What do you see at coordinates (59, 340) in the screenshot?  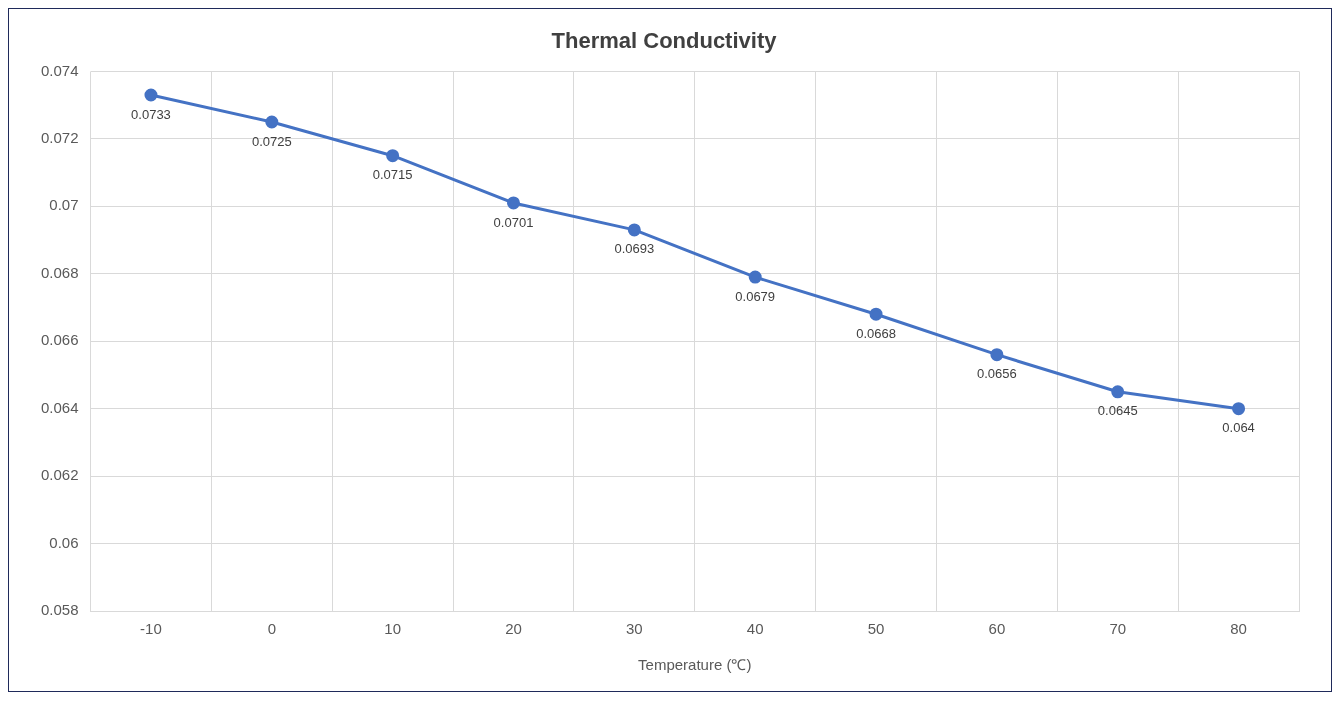 I see `y-tick-label: 0.066` at bounding box center [59, 340].